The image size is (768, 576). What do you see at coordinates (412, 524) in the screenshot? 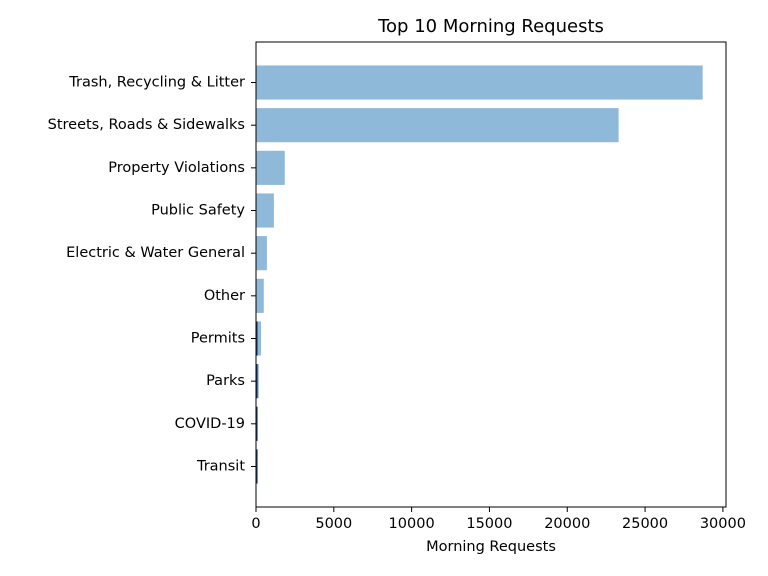
I see `x-tick-label: 10000` at bounding box center [412, 524].